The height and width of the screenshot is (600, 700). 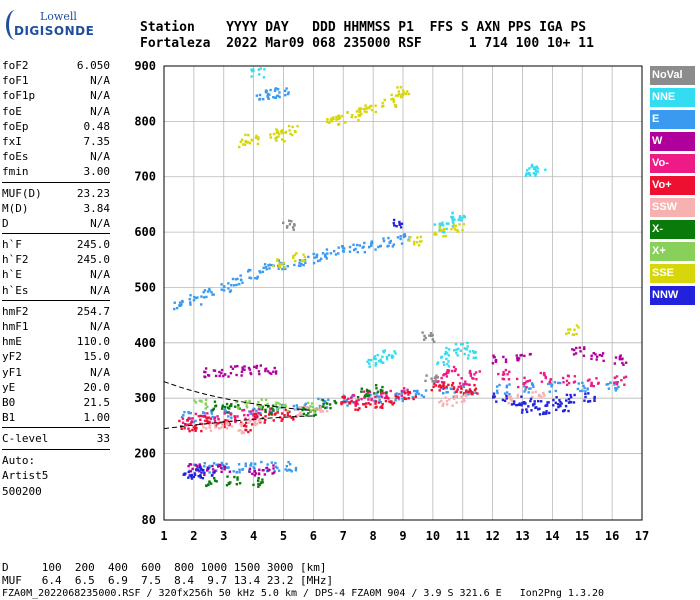 What do you see at coordinates (12, 372) in the screenshot?
I see `param-name: yF1` at bounding box center [12, 372].